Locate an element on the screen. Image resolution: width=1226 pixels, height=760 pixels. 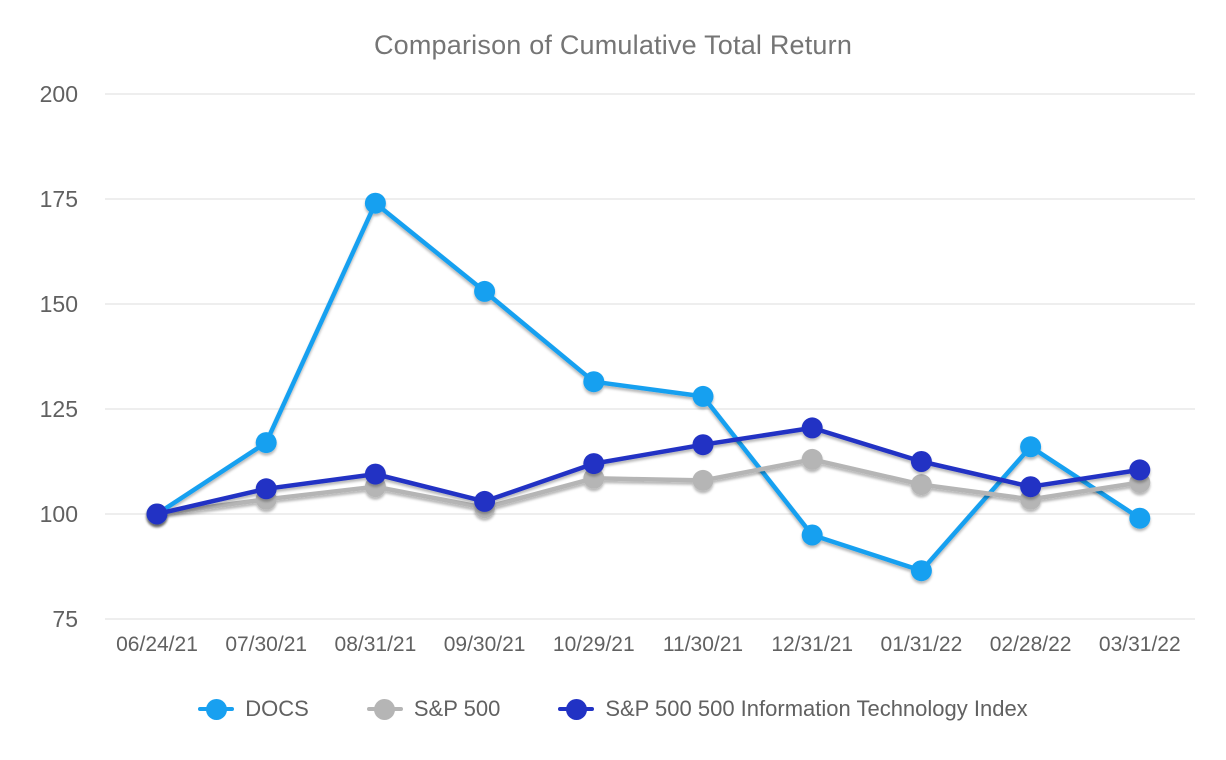
legend-item-s-p-500-500-information-technology-index: S&P 500 500 Information Technology Index is located at coordinates (793, 709).